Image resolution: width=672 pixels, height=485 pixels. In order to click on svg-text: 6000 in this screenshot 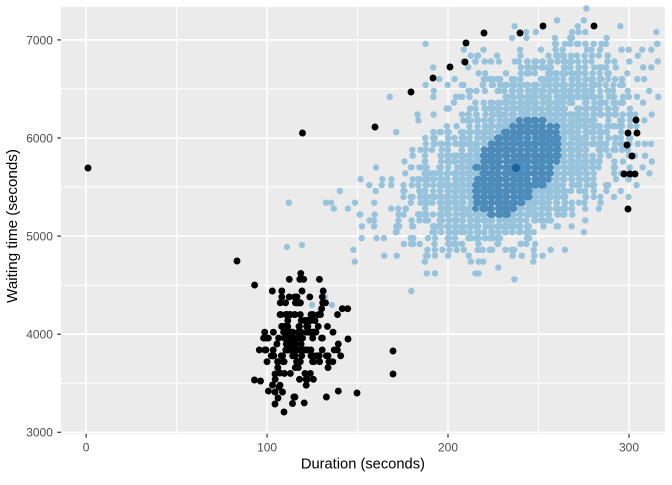, I will do `click(39, 138)`.